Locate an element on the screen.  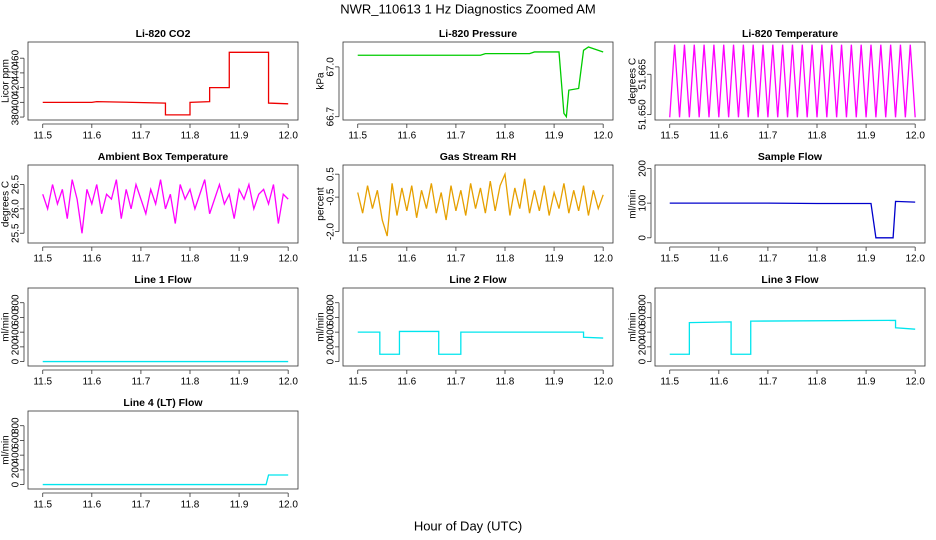
y-tick-label: 460 is located at coordinates (16, 57).